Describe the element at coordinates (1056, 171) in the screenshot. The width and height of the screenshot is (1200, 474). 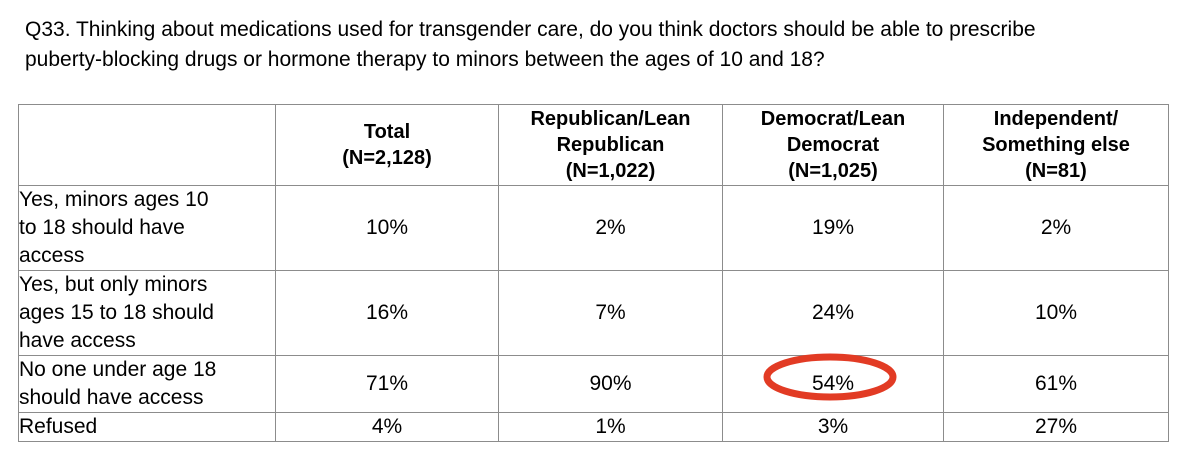
I see `header-line: (N=81)` at that location.